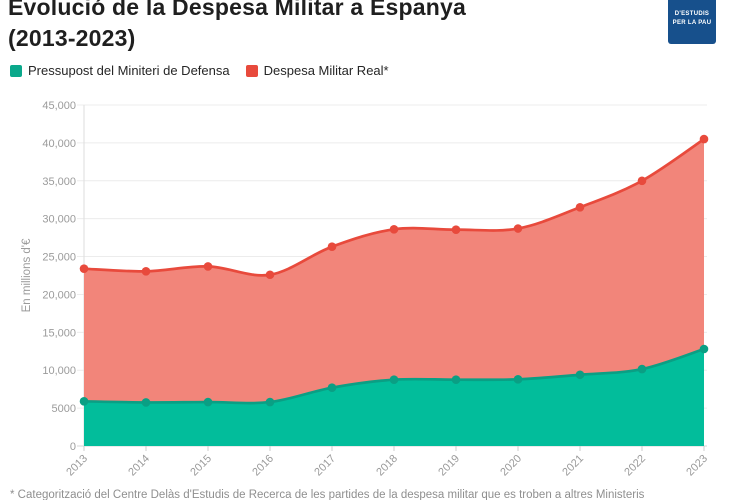 This screenshot has height=500, width=730. I want to click on data-point-Despesa Militar Real*-2015, so click(208, 266).